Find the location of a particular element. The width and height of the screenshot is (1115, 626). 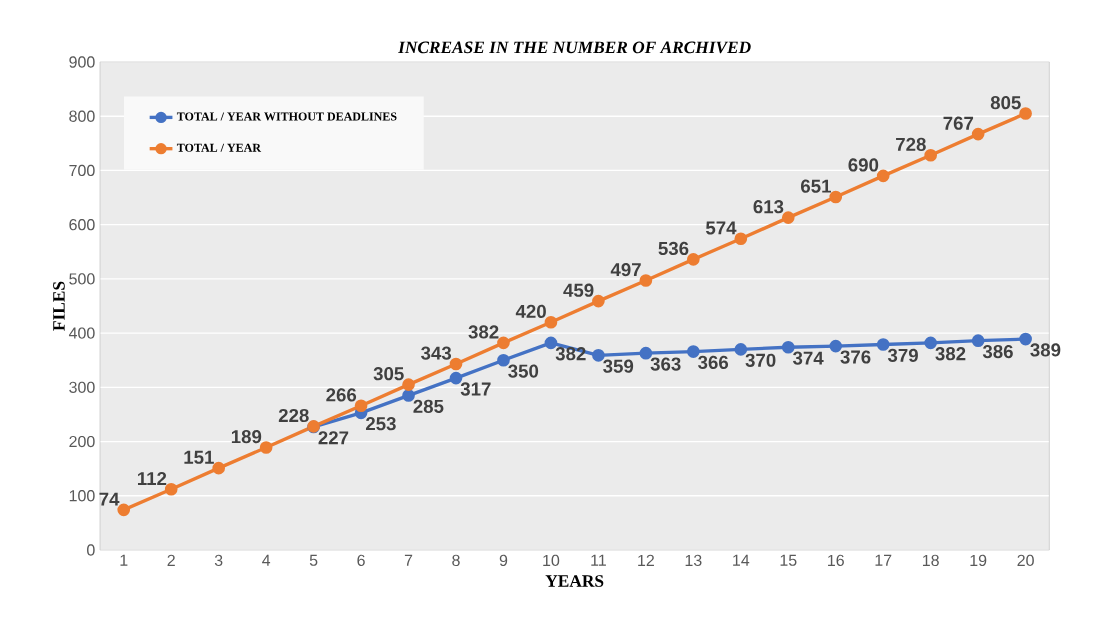

y-tick-label: 300 is located at coordinates (82, 387).